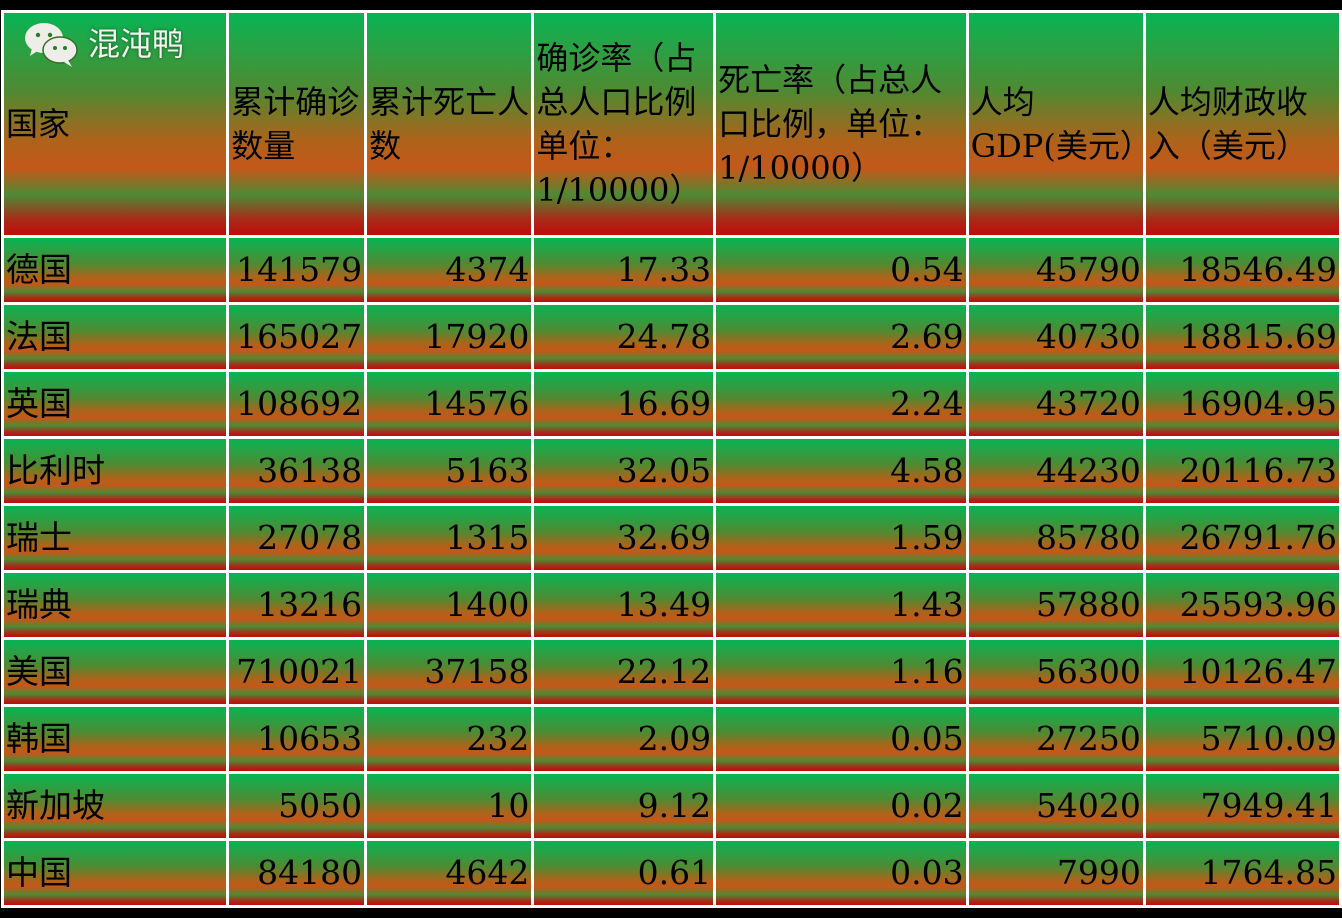 This screenshot has width=1342, height=918. What do you see at coordinates (624, 538) in the screenshot?
I see `value-cell: 32.69` at bounding box center [624, 538].